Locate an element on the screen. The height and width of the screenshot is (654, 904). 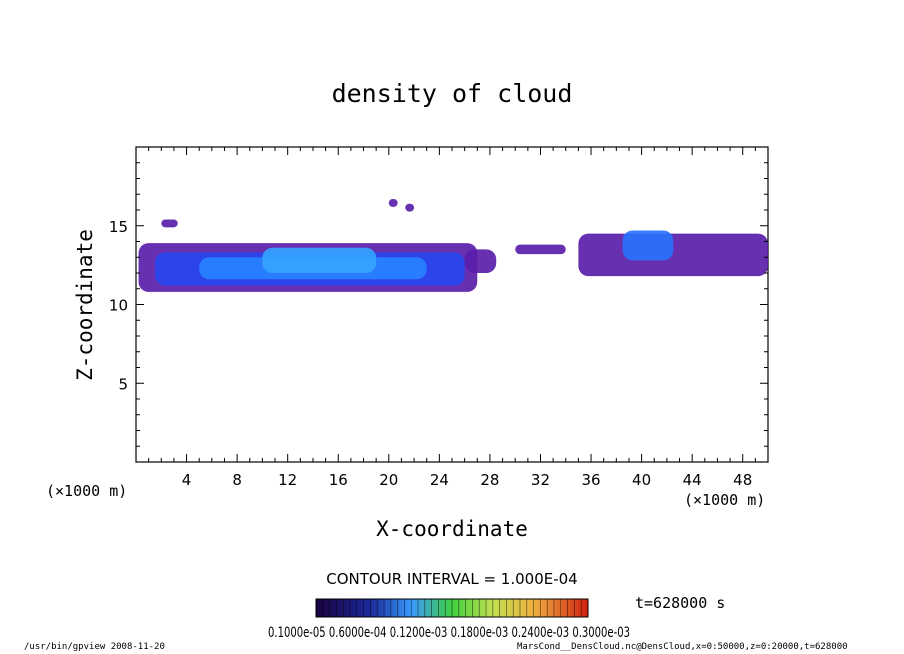
footer-left: /usr/bin/gpview 2008-11-20 is located at coordinates (94, 647).